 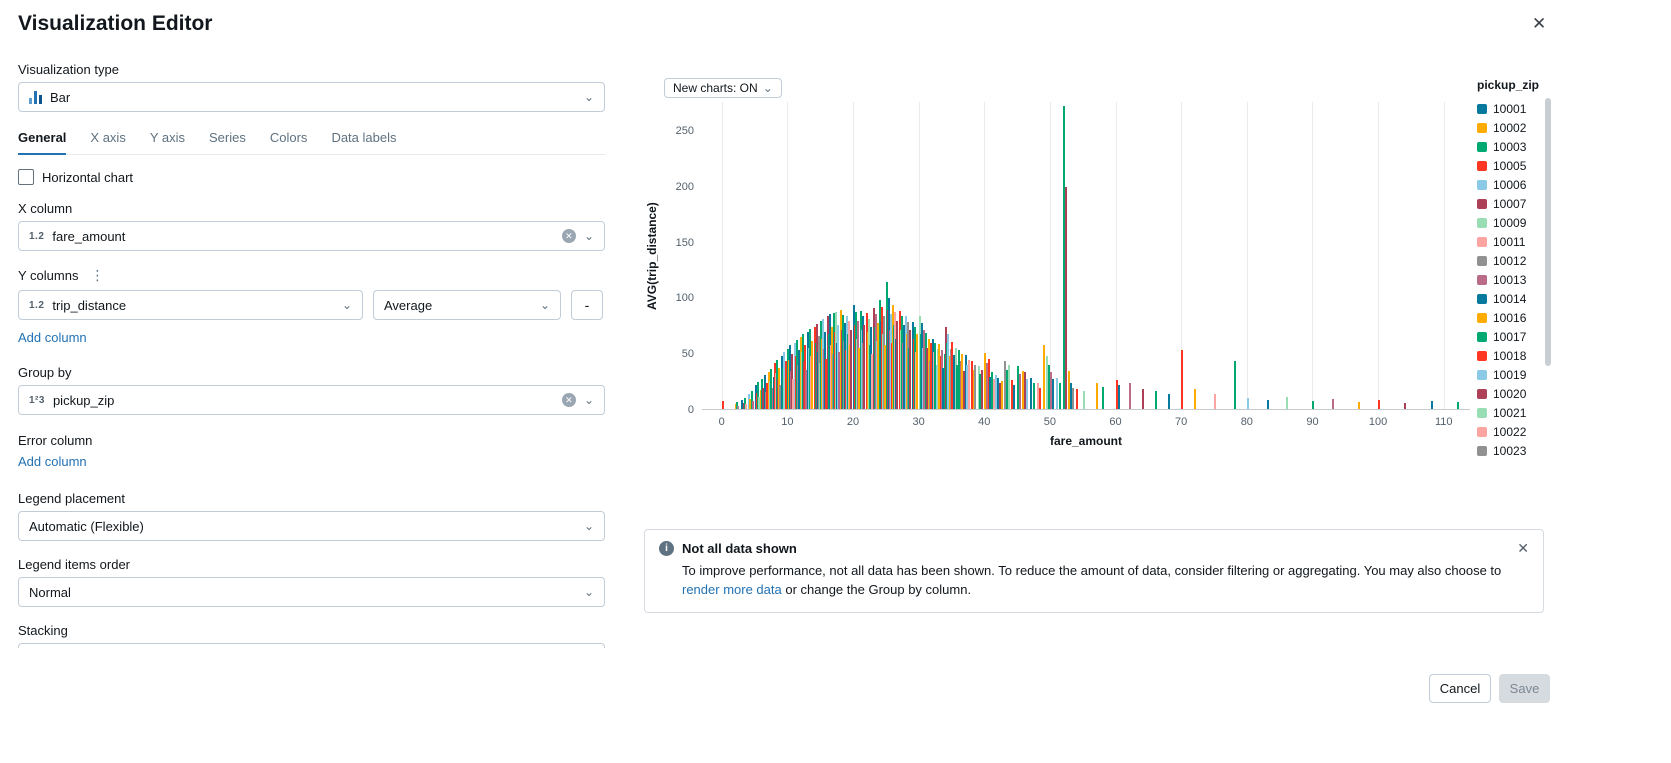 I want to click on x-tick-label: 100, so click(x=1378, y=422).